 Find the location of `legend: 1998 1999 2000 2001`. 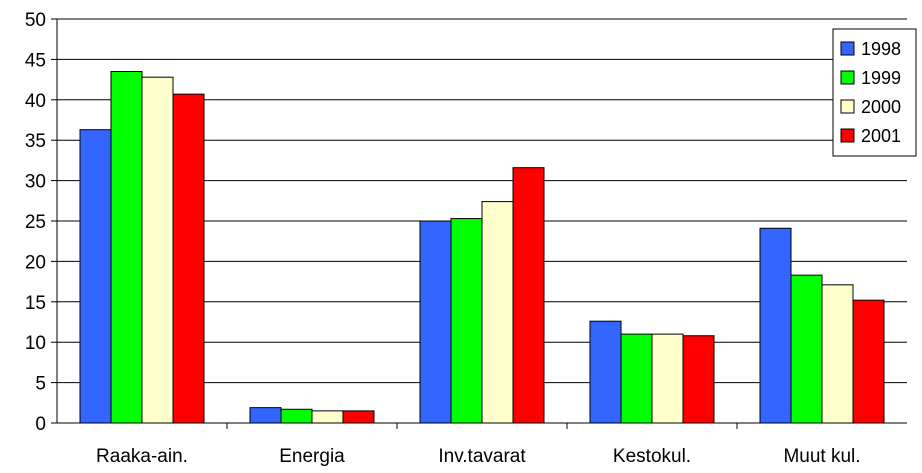

legend: 1998 1999 2000 2001 is located at coordinates (874, 92).